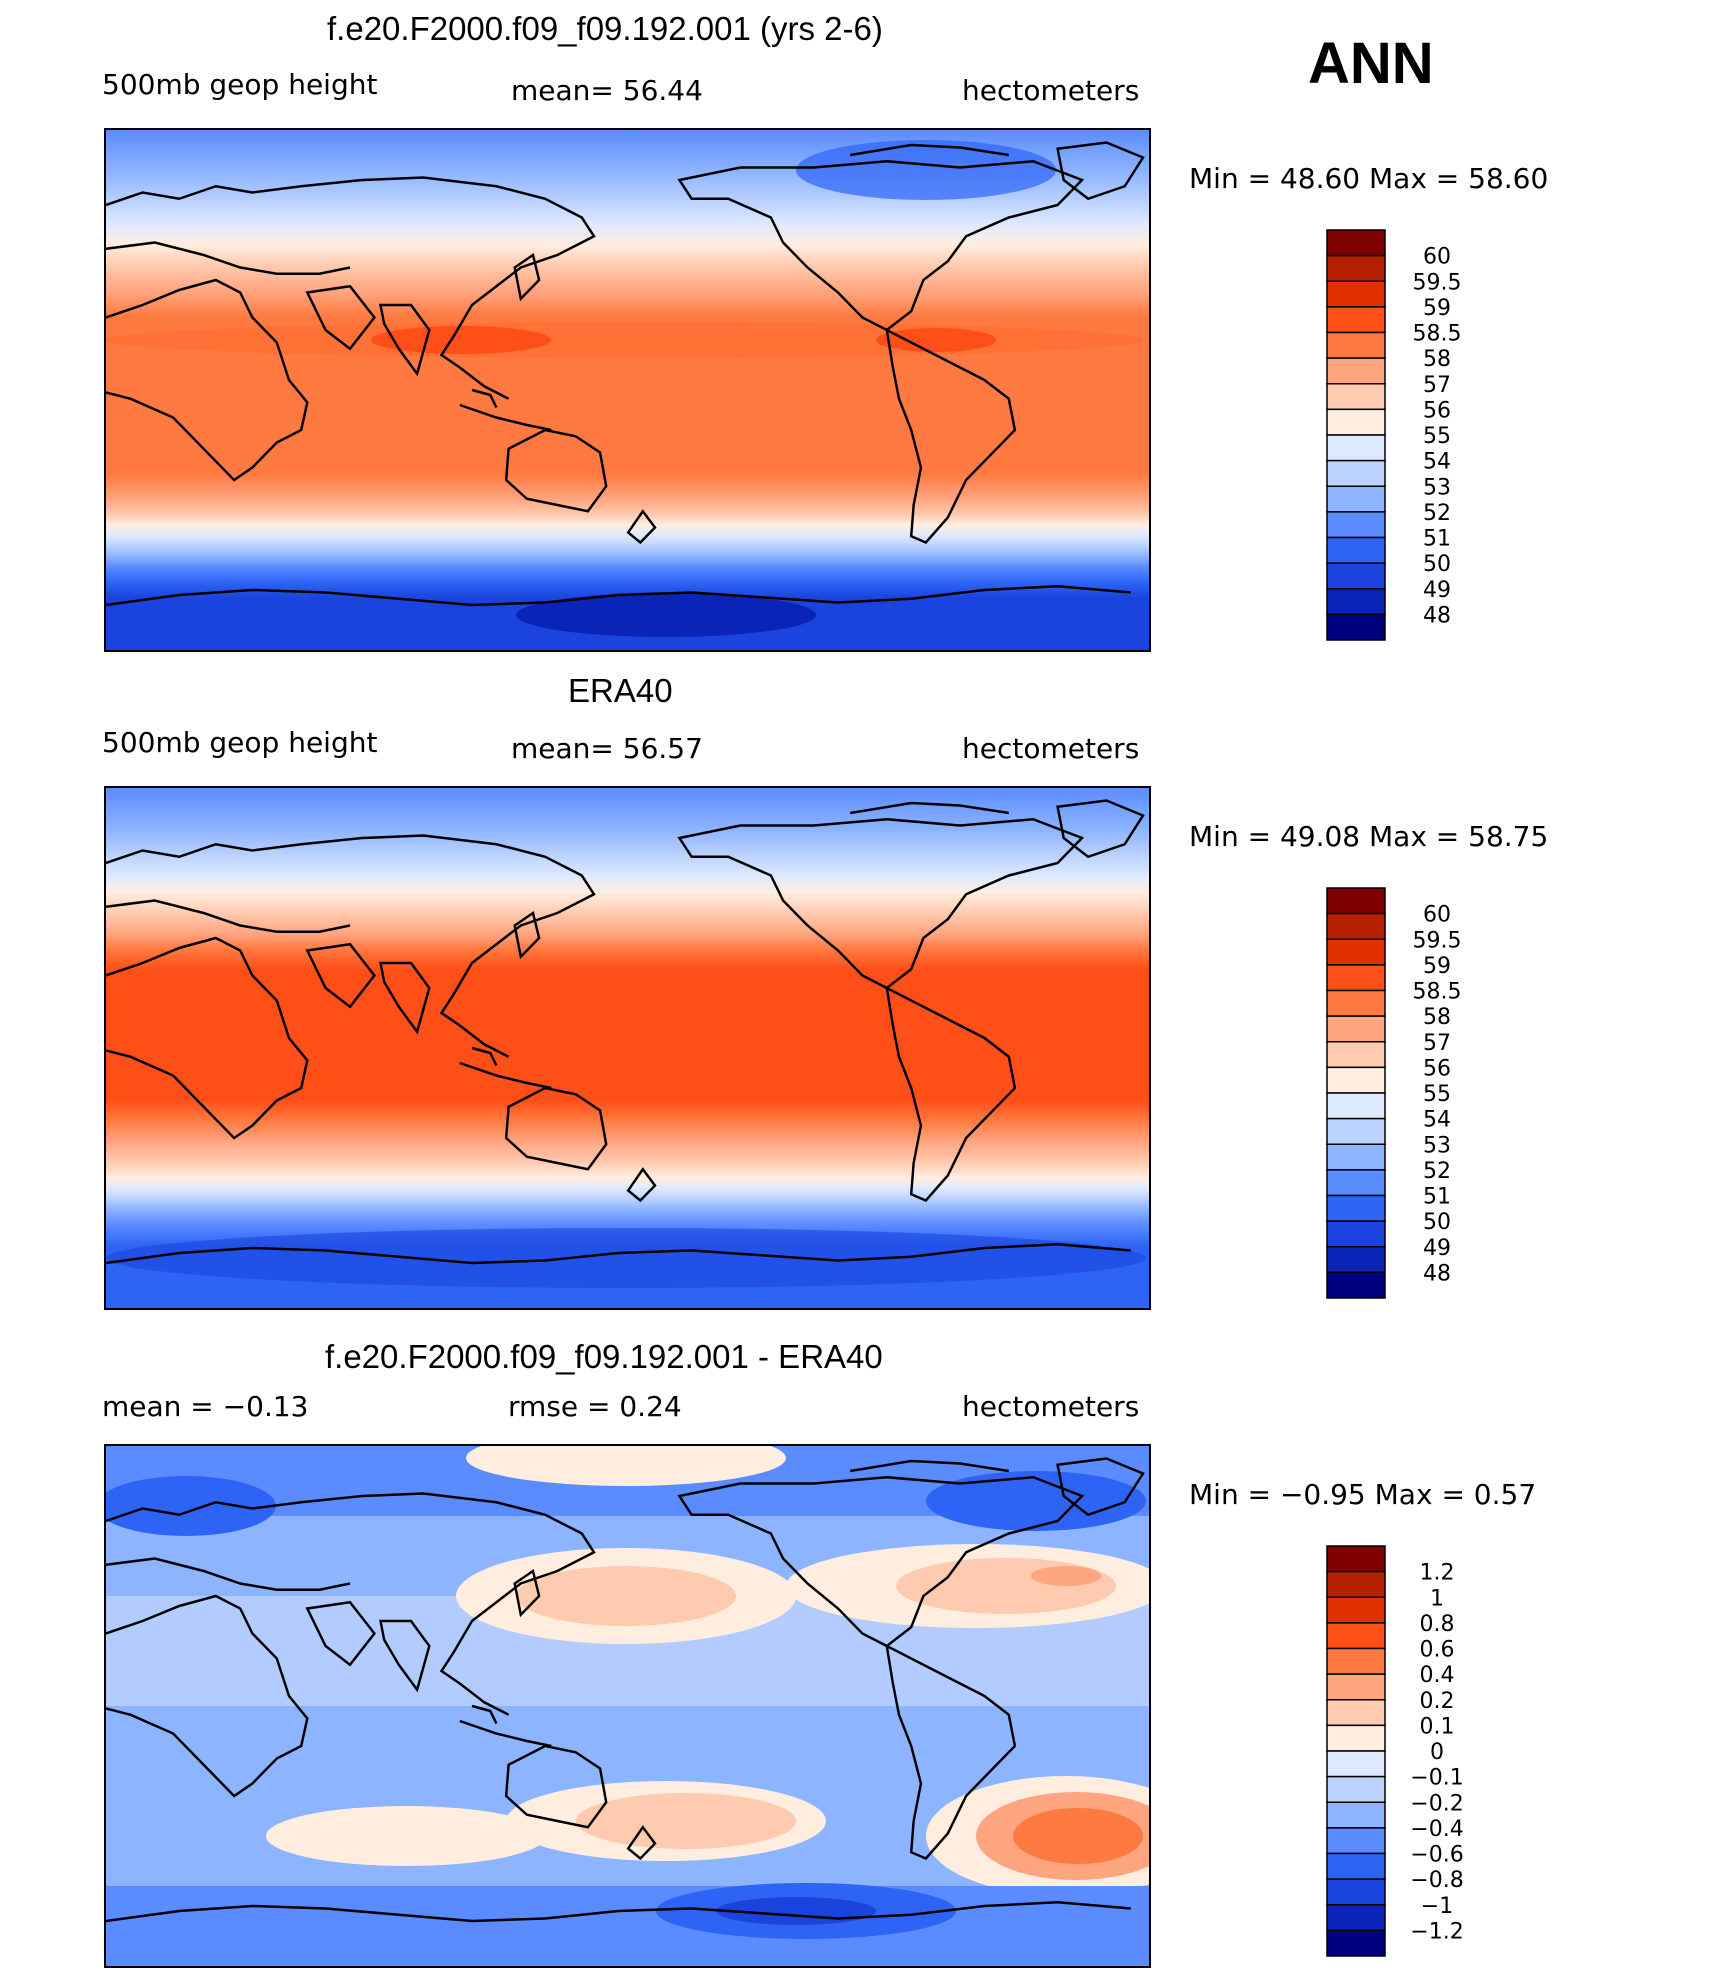 The width and height of the screenshot is (1710, 1974). I want to click on panel2-minmax: Min = 49.08 Max = 58.75, so click(1369, 836).